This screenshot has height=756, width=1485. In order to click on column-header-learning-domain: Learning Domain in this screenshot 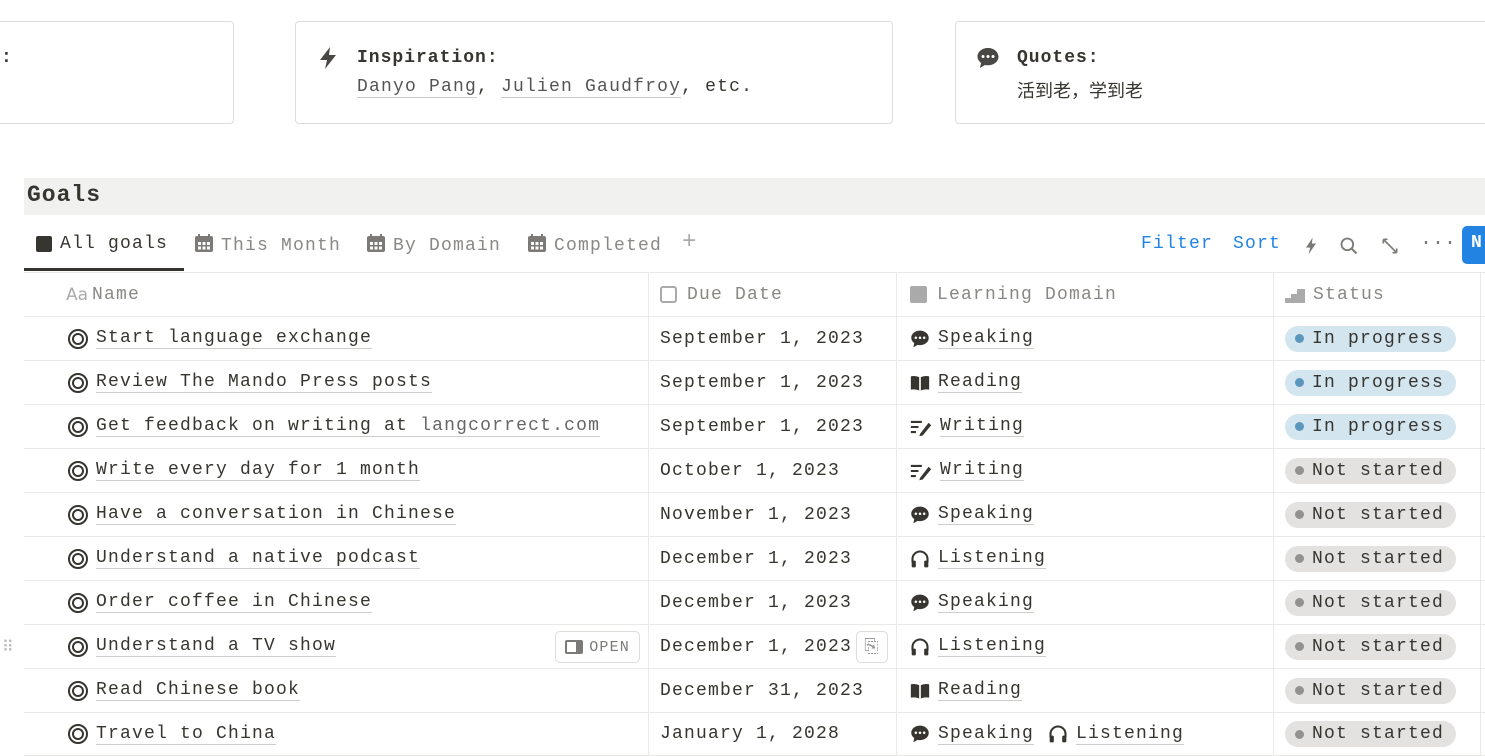, I will do `click(1085, 294)`.